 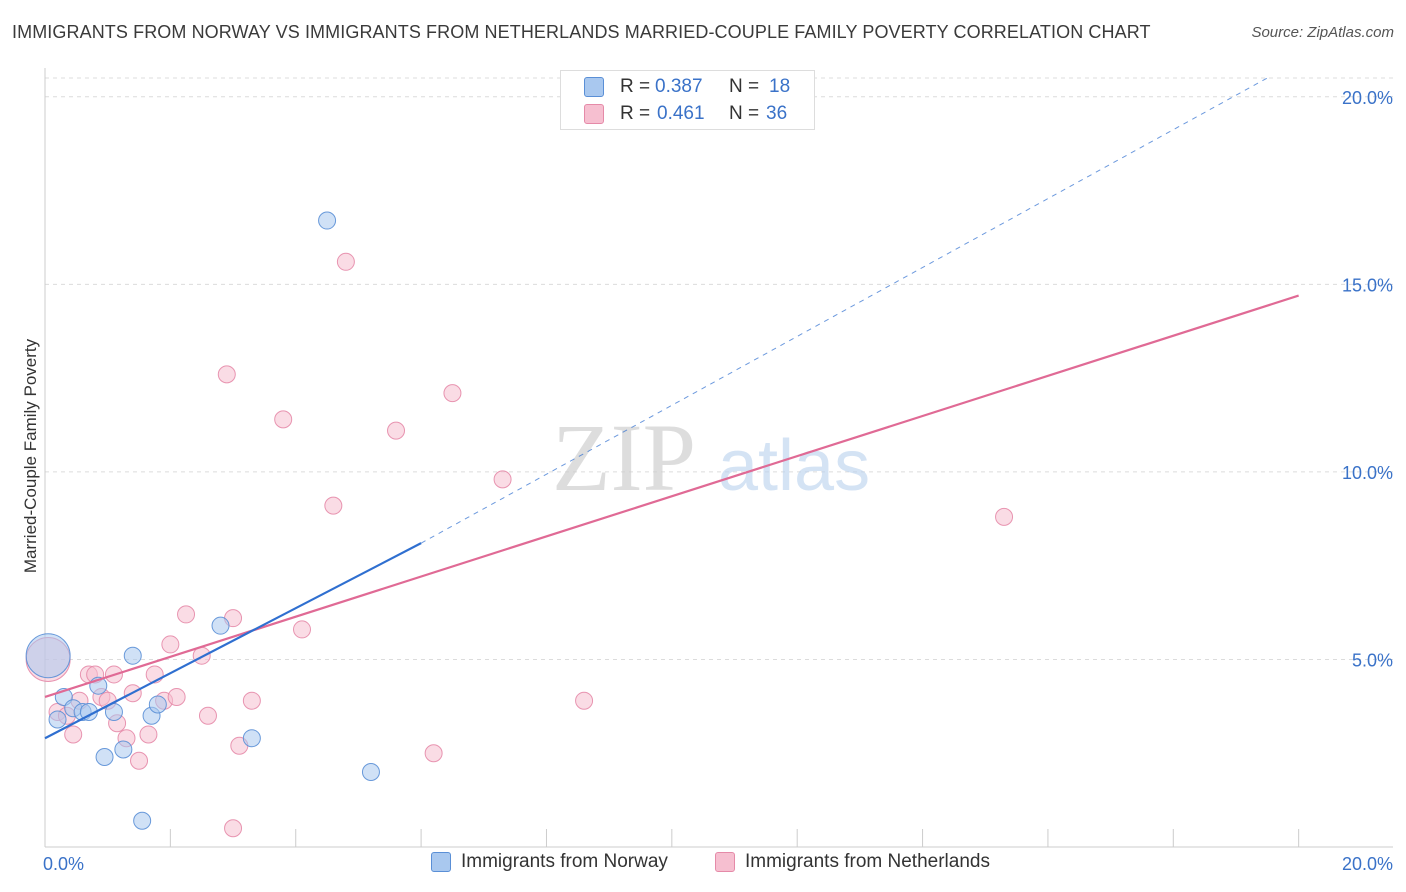 What do you see at coordinates (1367, 473) in the screenshot?
I see `y-tick-label-1: 10.0%` at bounding box center [1367, 473].